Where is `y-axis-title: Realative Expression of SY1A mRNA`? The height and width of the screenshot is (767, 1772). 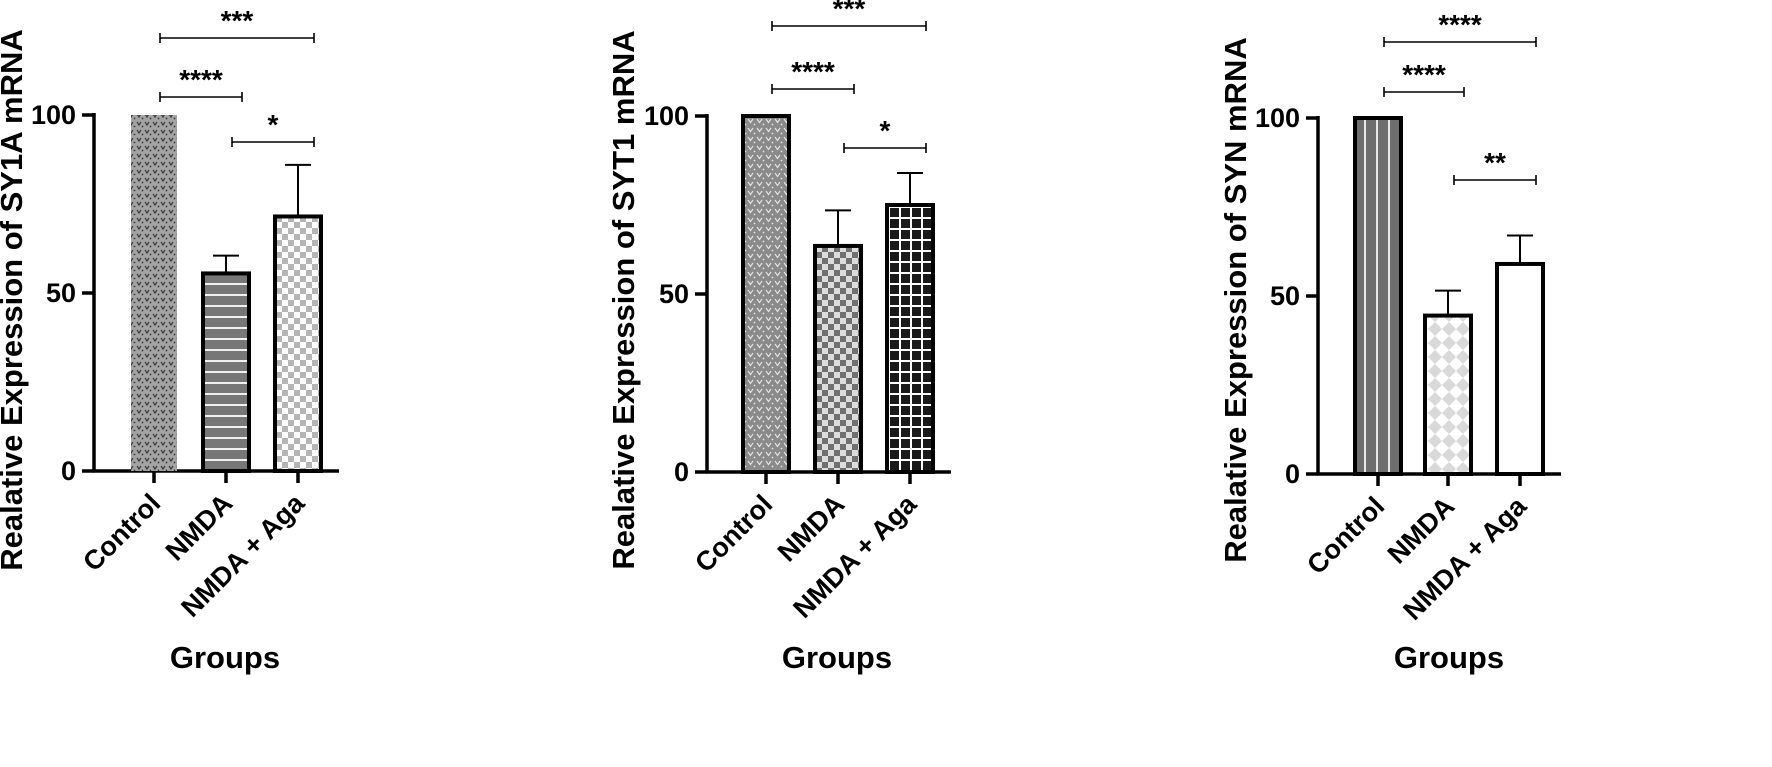
y-axis-title: Realative Expression of SY1A mRNA is located at coordinates (14, 300).